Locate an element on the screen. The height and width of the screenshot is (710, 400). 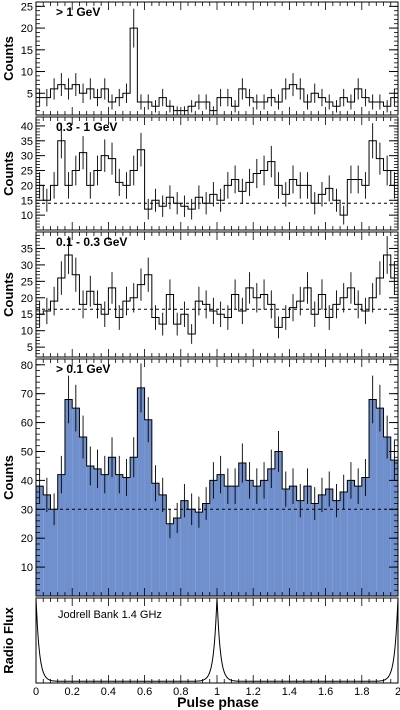
x-tick-label: 1.6 is located at coordinates (325, 692).